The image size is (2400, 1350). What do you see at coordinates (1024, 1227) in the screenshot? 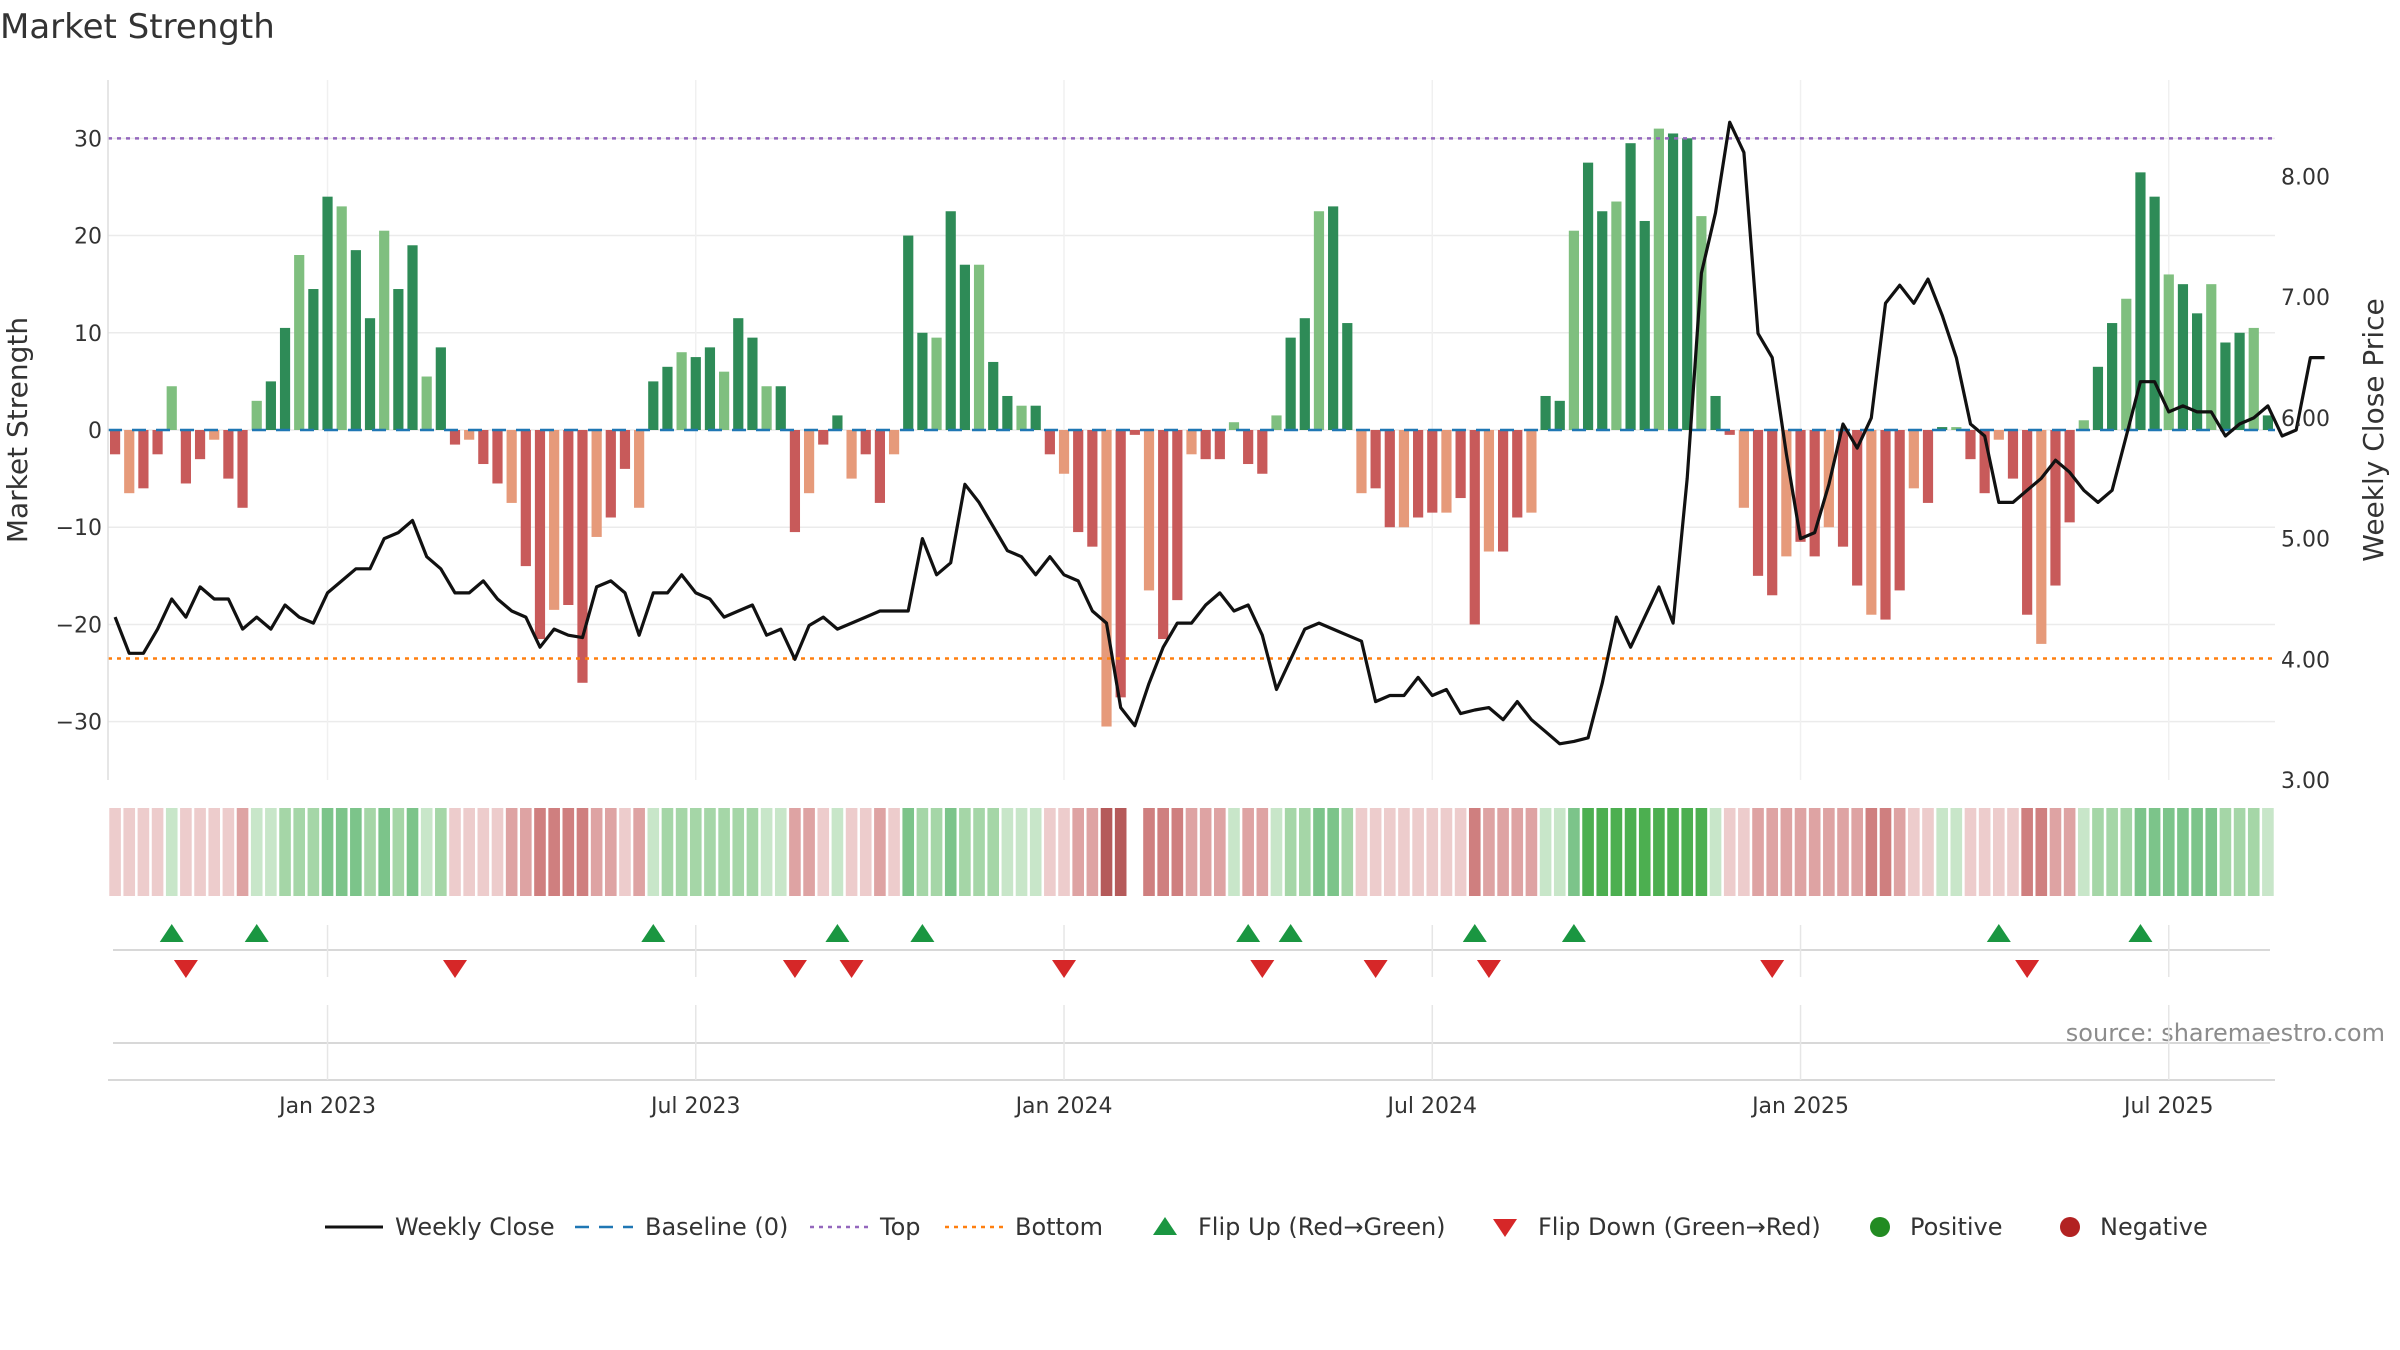
I see `legend-item: Bottom` at bounding box center [1024, 1227].